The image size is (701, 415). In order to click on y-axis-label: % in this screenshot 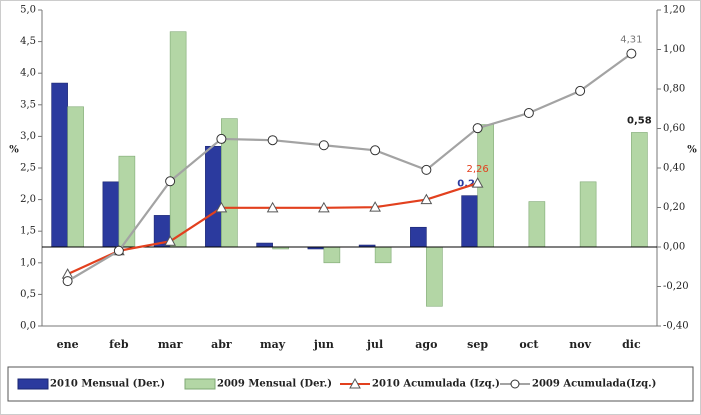, I will do `click(14, 150)`.